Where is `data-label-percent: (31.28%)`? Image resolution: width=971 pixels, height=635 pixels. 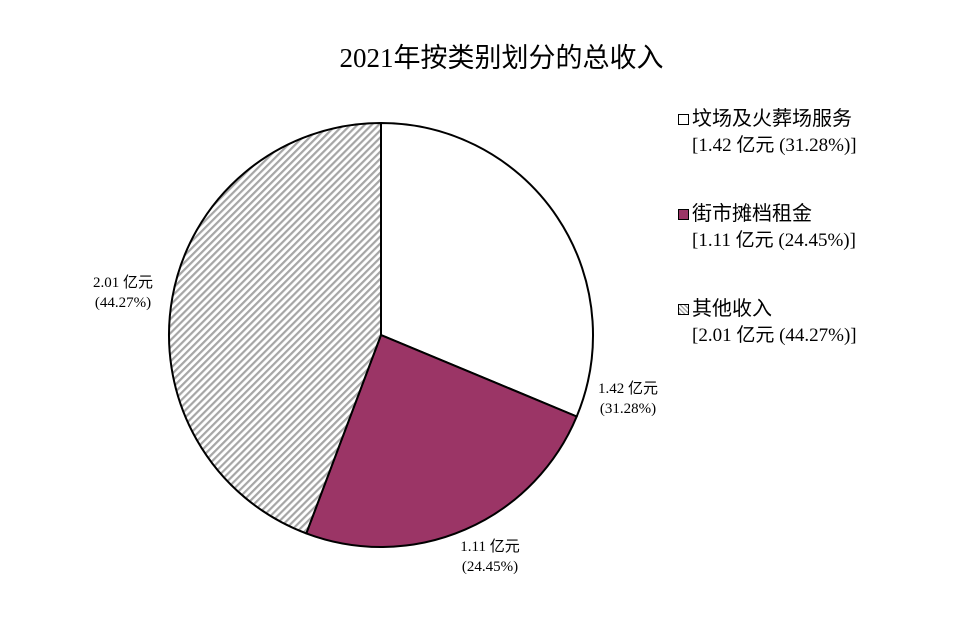 data-label-percent: (31.28%) is located at coordinates (628, 409).